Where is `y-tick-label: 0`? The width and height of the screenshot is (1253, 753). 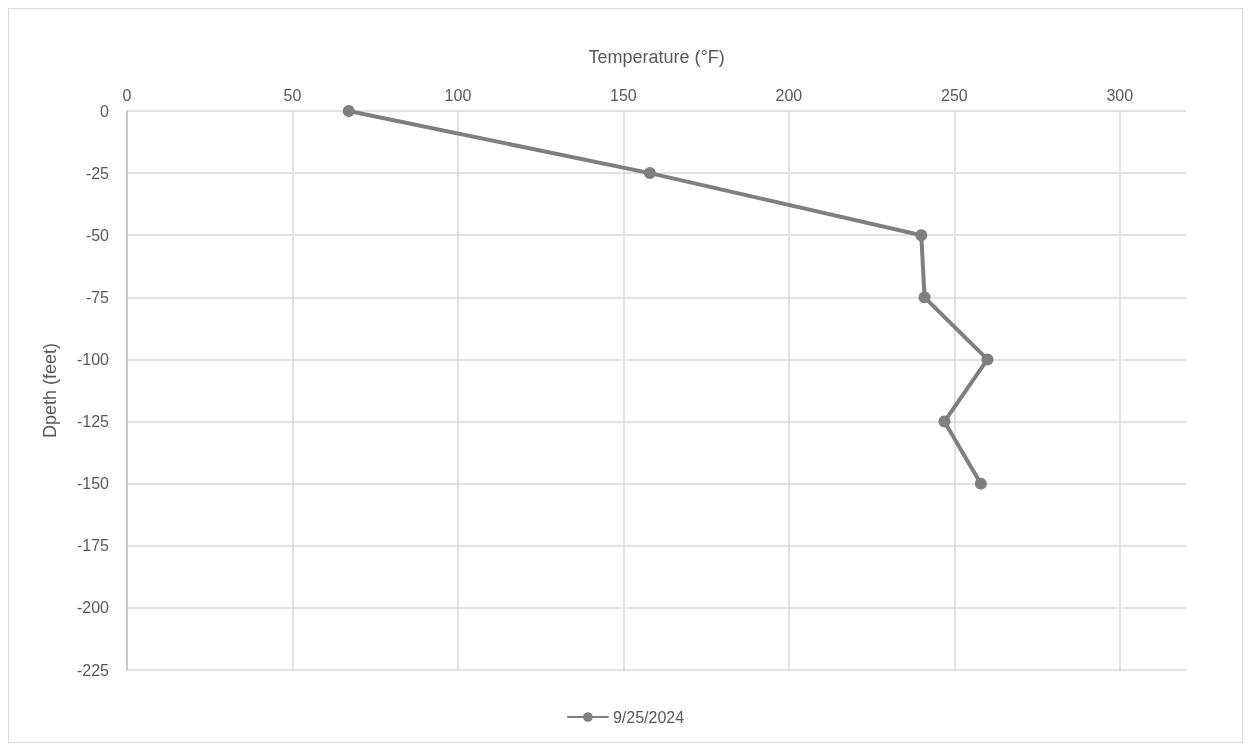
y-tick-label: 0 is located at coordinates (105, 111).